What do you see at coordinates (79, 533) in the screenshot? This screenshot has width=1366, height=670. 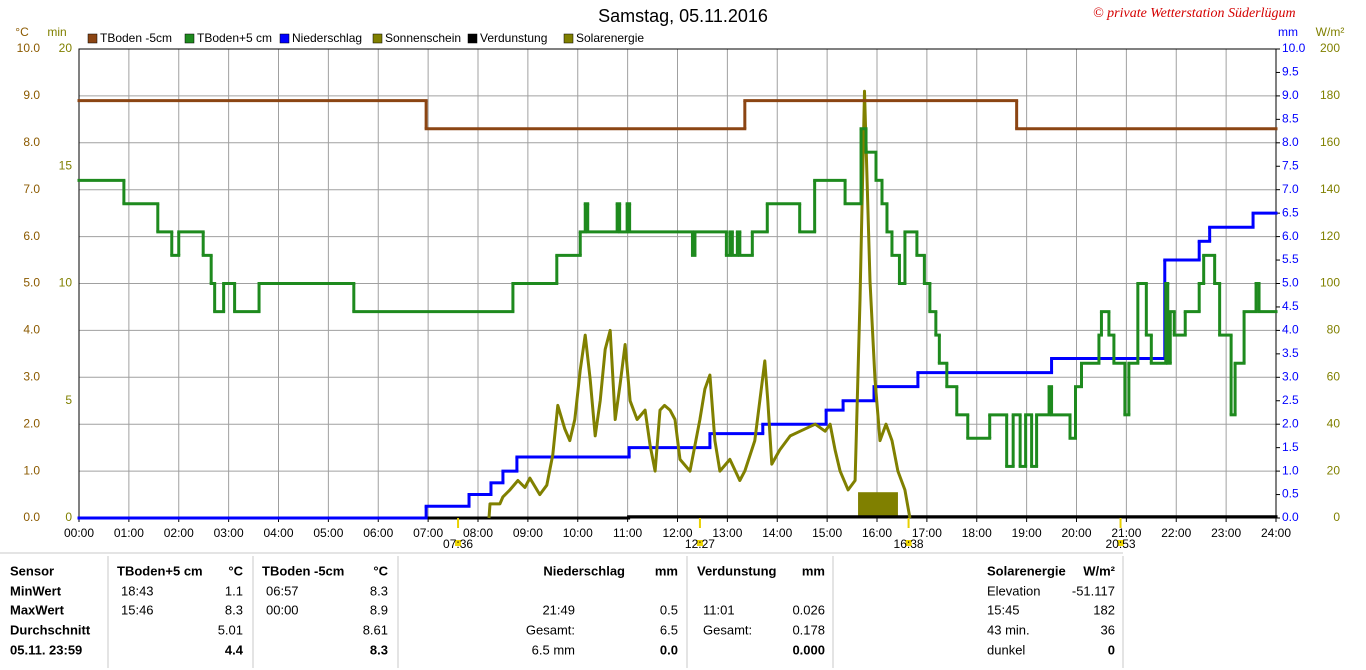 I see `x-tick-label: 00:00` at bounding box center [79, 533].